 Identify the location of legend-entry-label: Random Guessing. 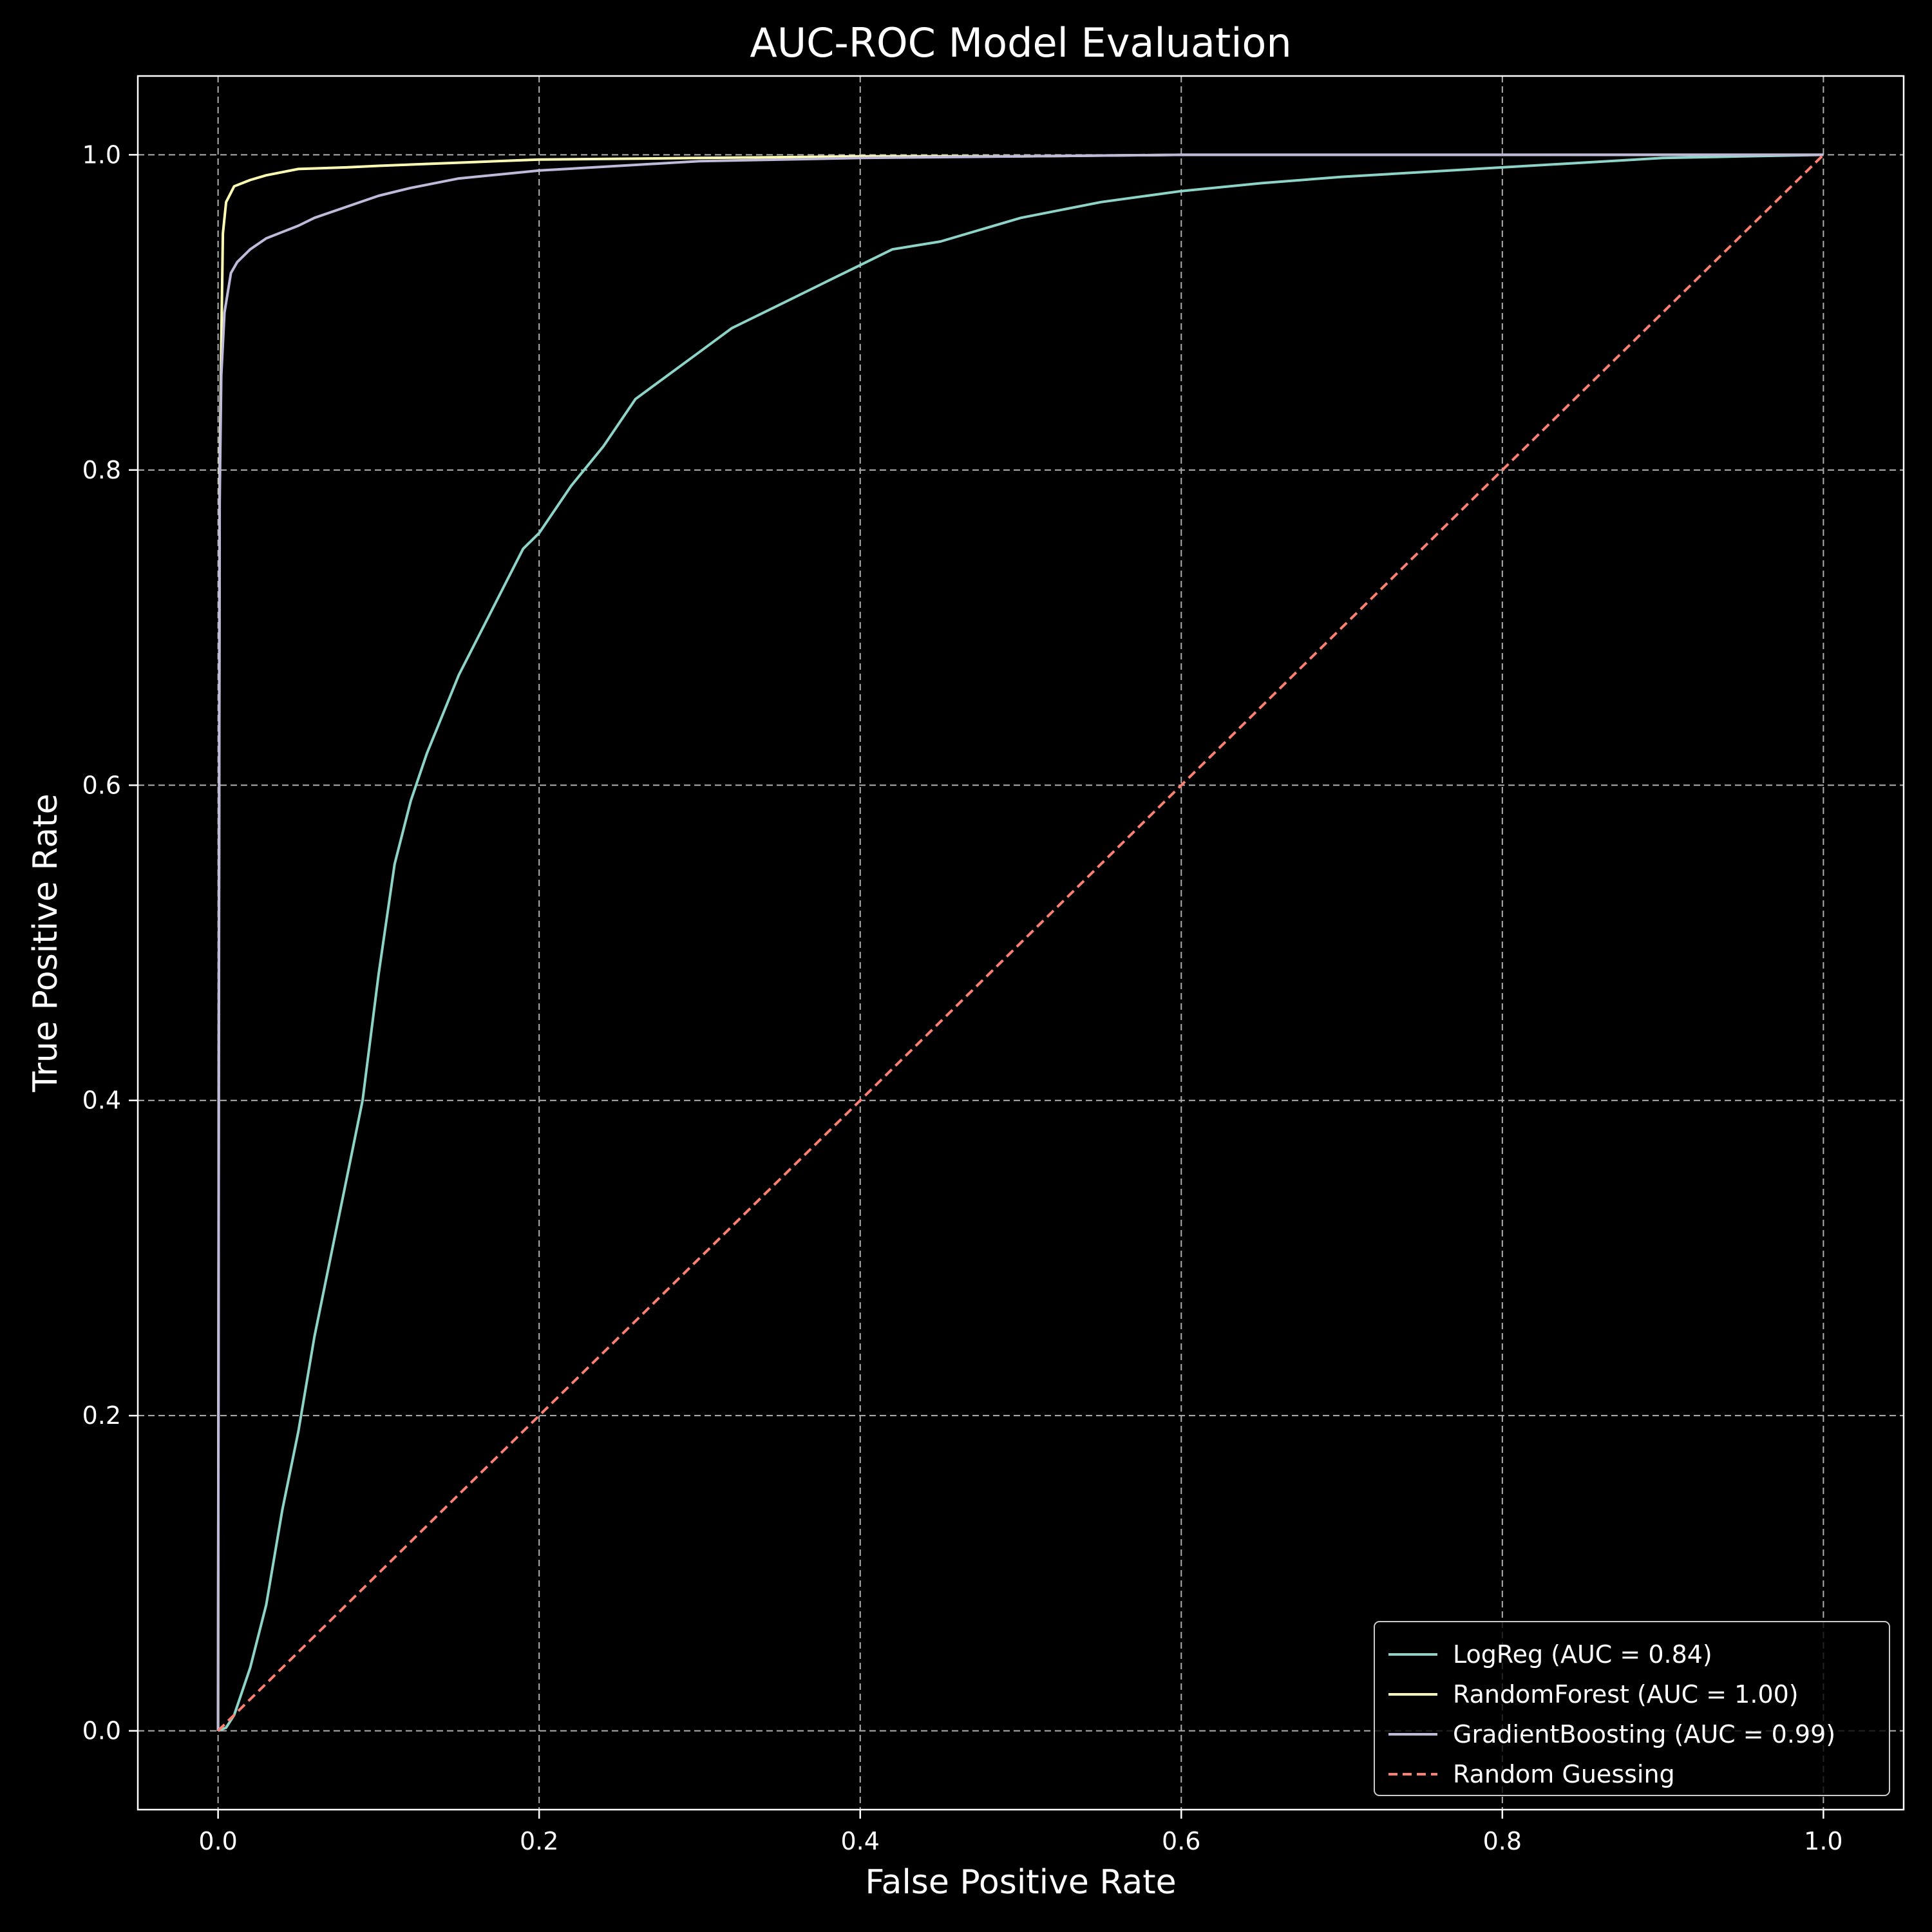
(1564, 1774).